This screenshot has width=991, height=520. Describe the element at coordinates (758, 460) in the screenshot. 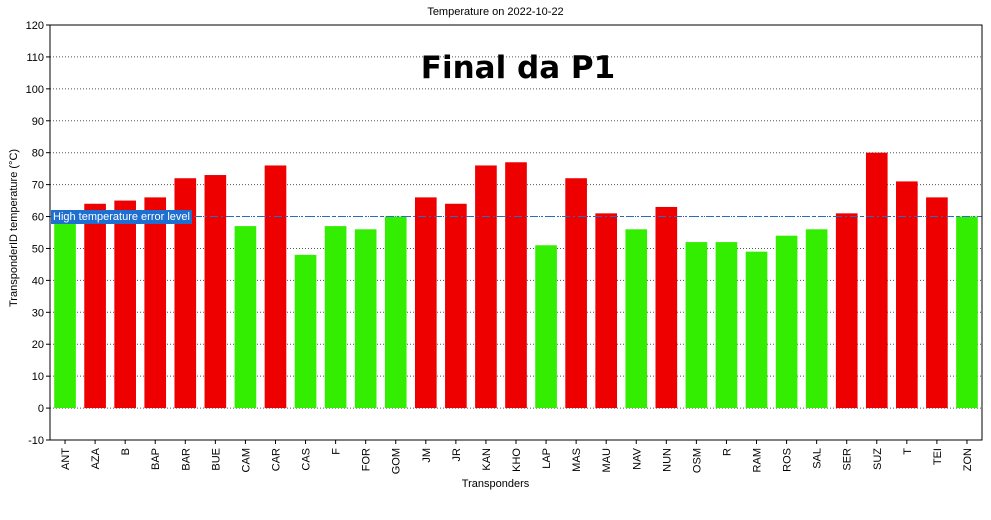

I see `x-tick-label: RAM` at that location.